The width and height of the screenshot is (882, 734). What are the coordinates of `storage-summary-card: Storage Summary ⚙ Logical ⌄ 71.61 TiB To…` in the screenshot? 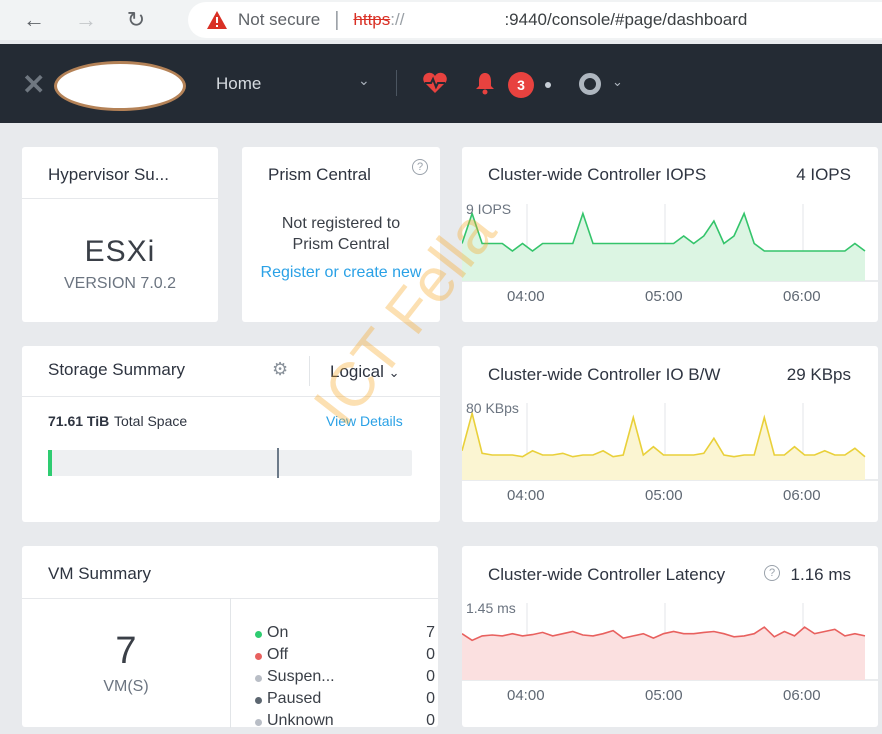 It's located at (231, 434).